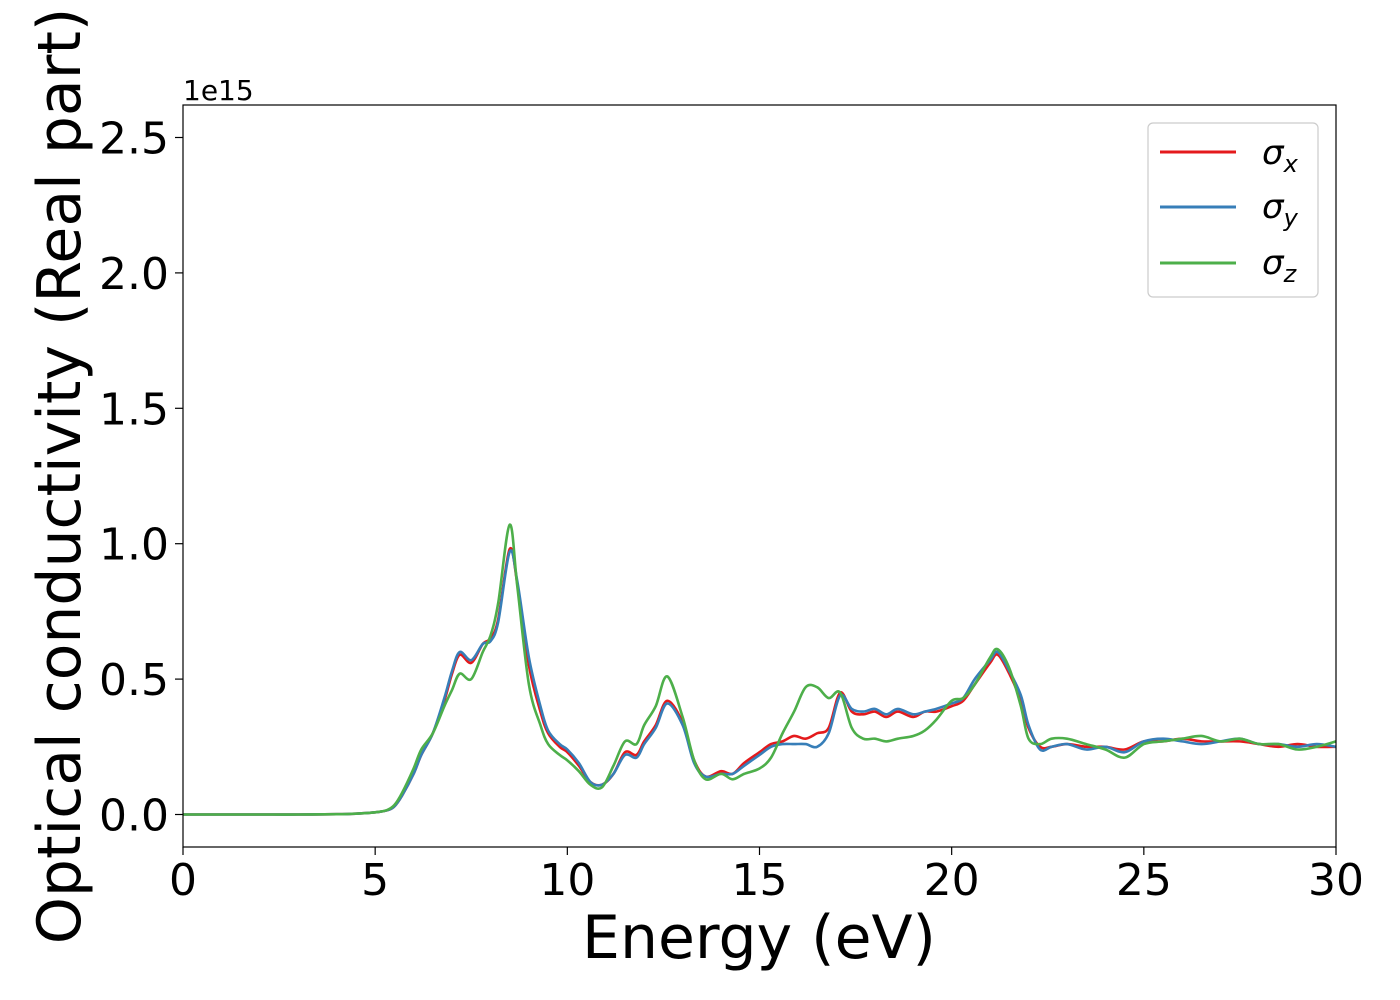 The height and width of the screenshot is (1000, 1400). Describe the element at coordinates (1280, 155) in the screenshot. I see `legend-label-sigma-x: σx` at that location.